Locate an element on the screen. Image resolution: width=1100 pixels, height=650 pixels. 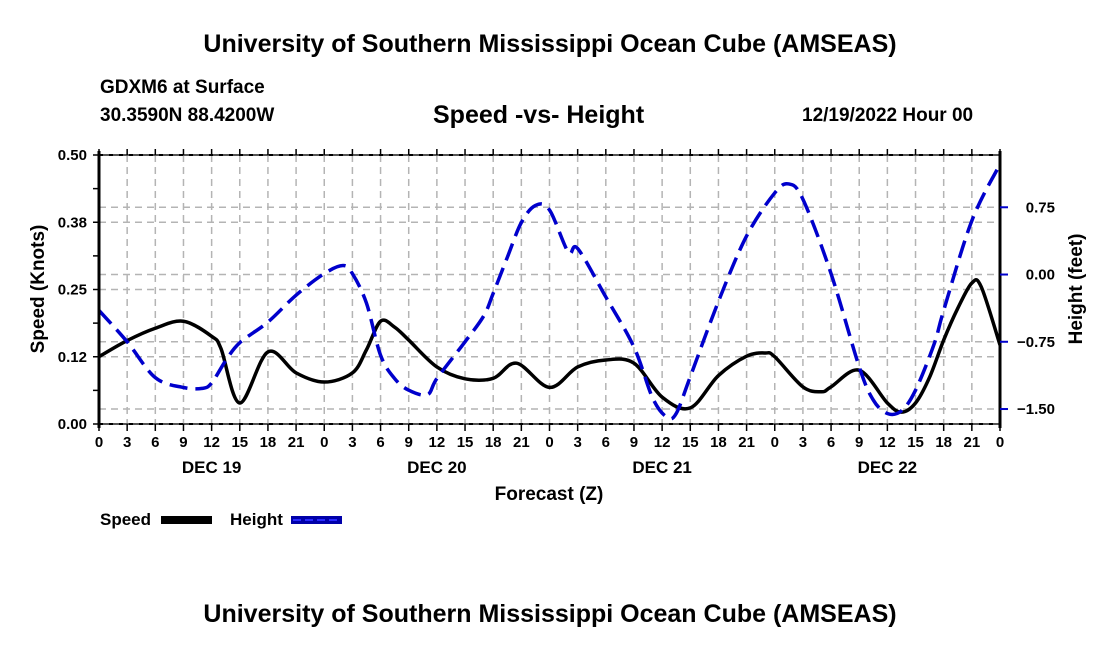
y2-tick-label: −0.75 is located at coordinates (1036, 342).